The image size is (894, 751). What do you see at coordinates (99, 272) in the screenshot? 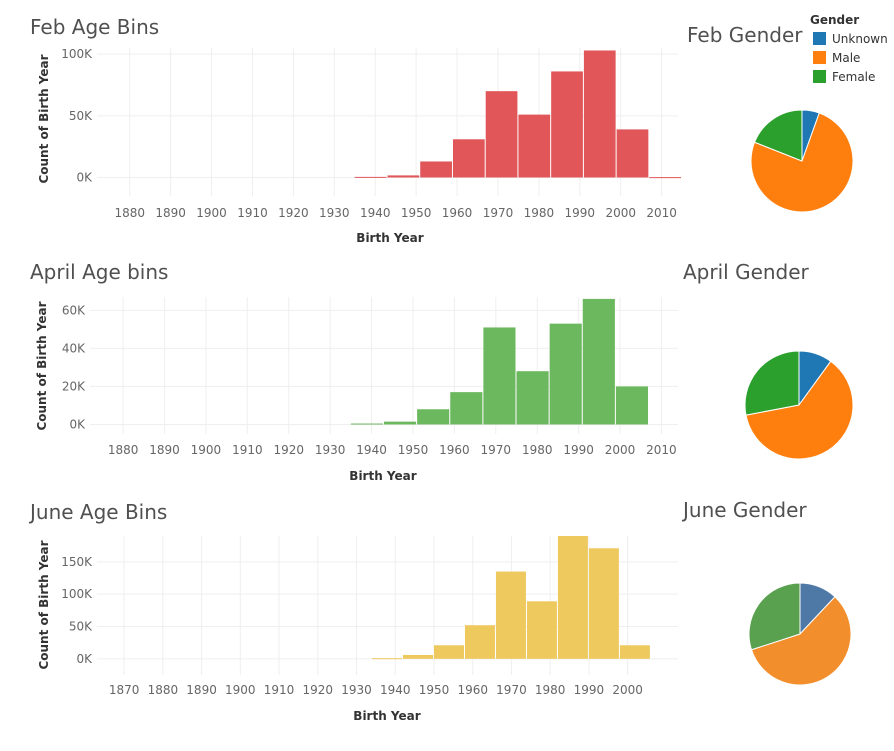
I see `april-hist-title: April Age bins` at bounding box center [99, 272].